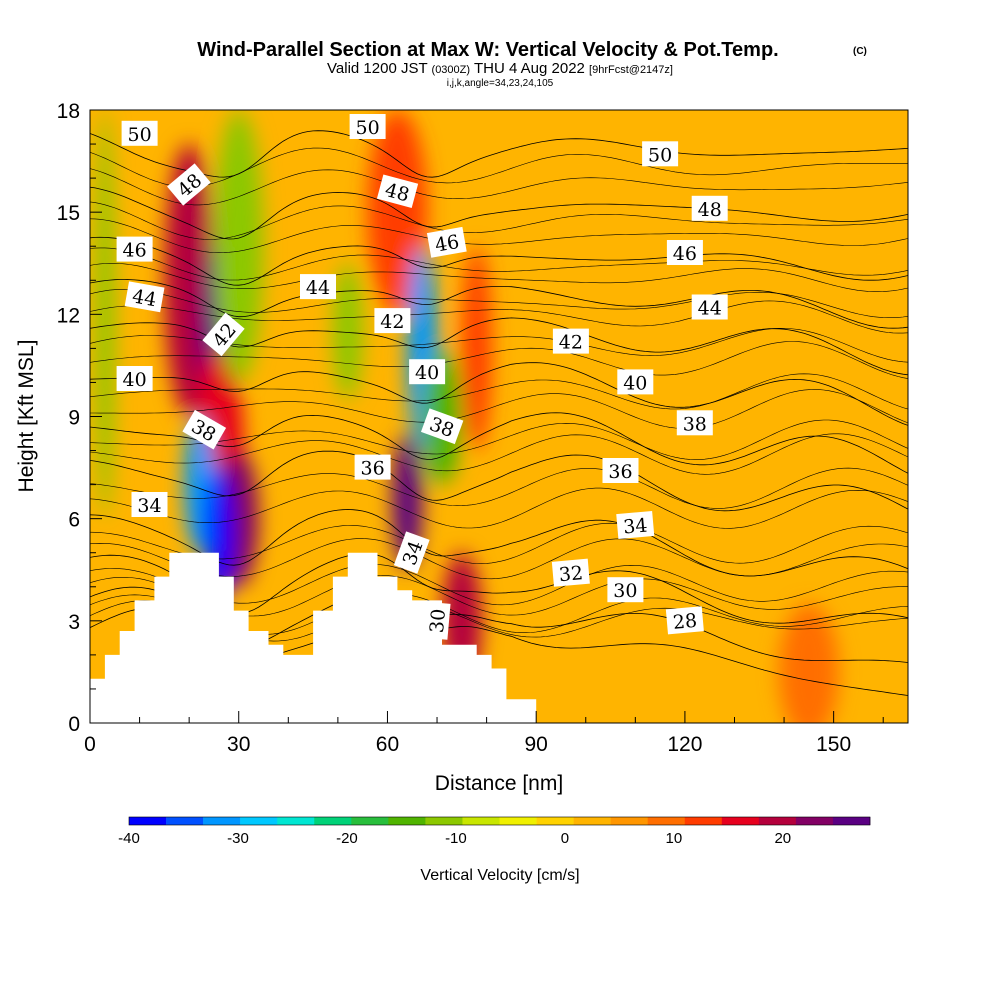 This screenshot has width=1000, height=1000. I want to click on colorbar-ticks: -40 -30 -20 -10 0 10 20, so click(454, 838).